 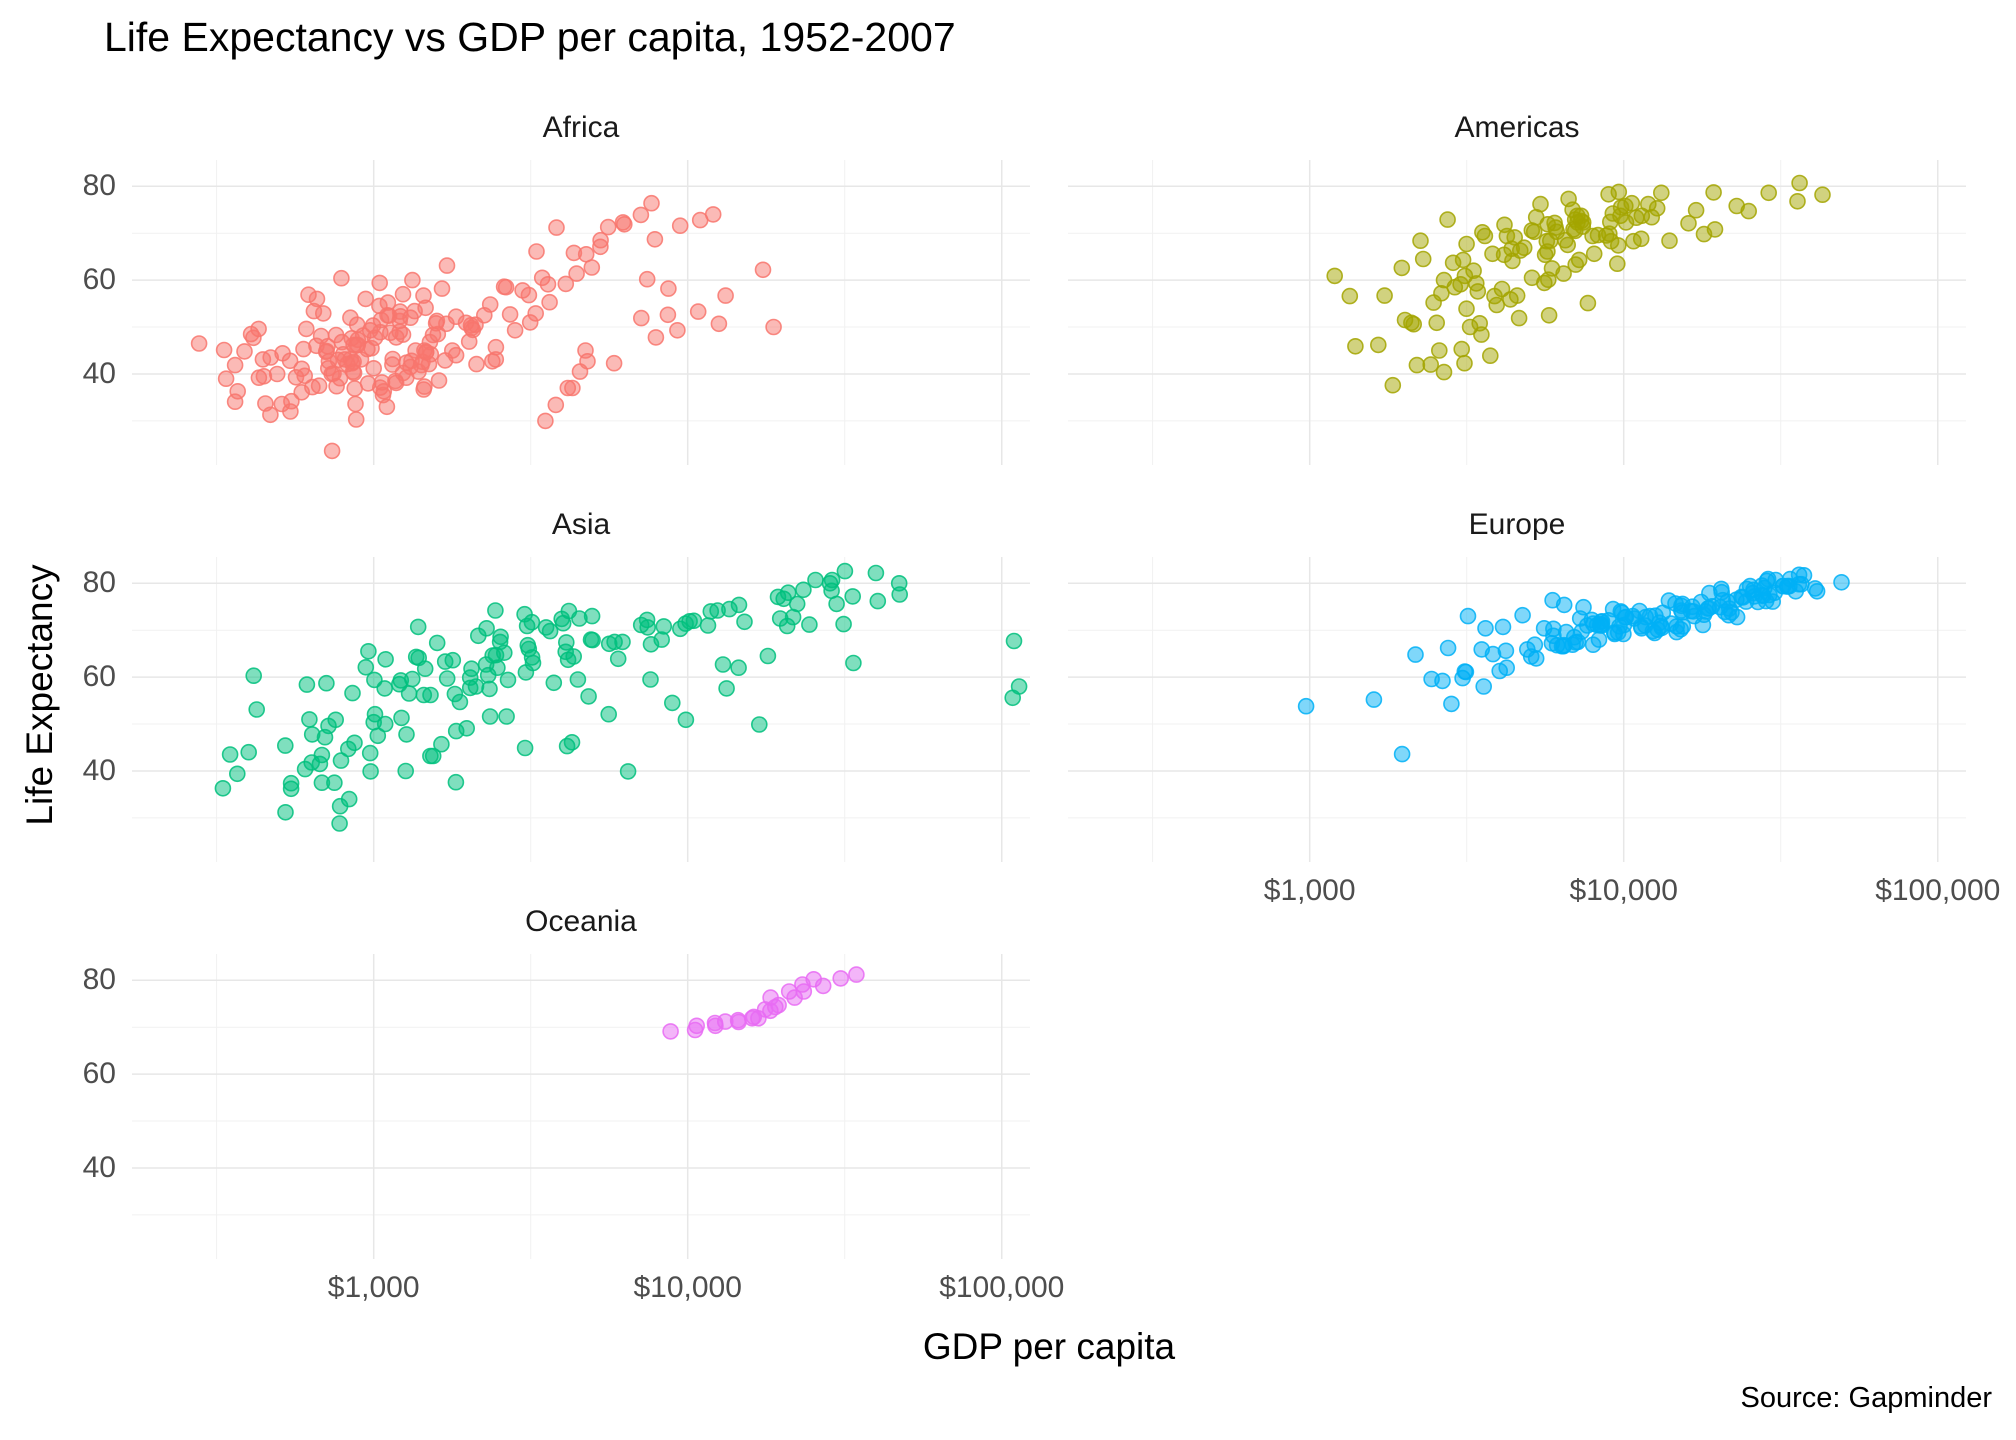 What do you see at coordinates (1309, 890) in the screenshot?
I see `x-tick-label-europe-1000: $1,000` at bounding box center [1309, 890].